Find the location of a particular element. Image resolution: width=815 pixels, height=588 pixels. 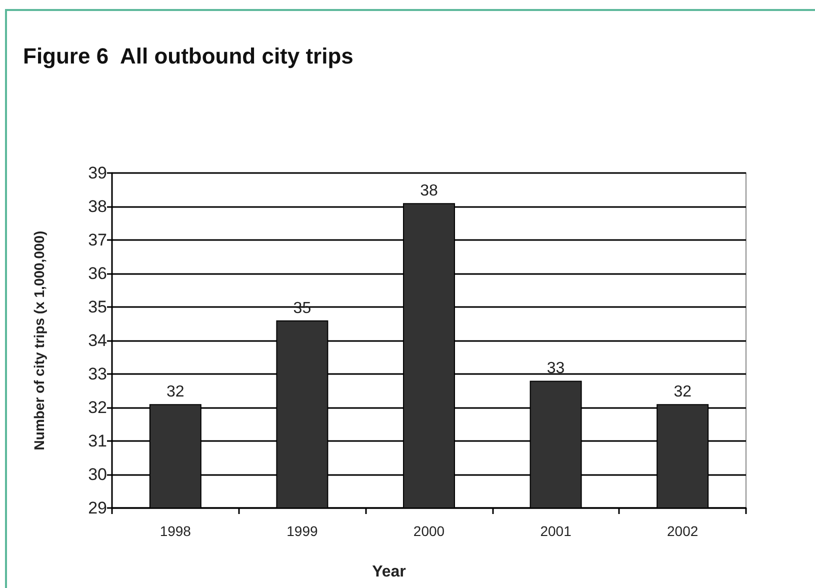

x-tick-label: 2000 is located at coordinates (429, 531).